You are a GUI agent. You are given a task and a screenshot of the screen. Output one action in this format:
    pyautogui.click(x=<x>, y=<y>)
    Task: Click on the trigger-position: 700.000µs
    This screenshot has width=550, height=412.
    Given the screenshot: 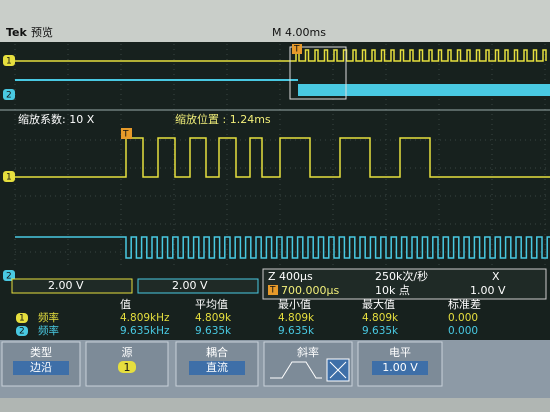 What is the action you would take?
    pyautogui.click(x=310, y=290)
    